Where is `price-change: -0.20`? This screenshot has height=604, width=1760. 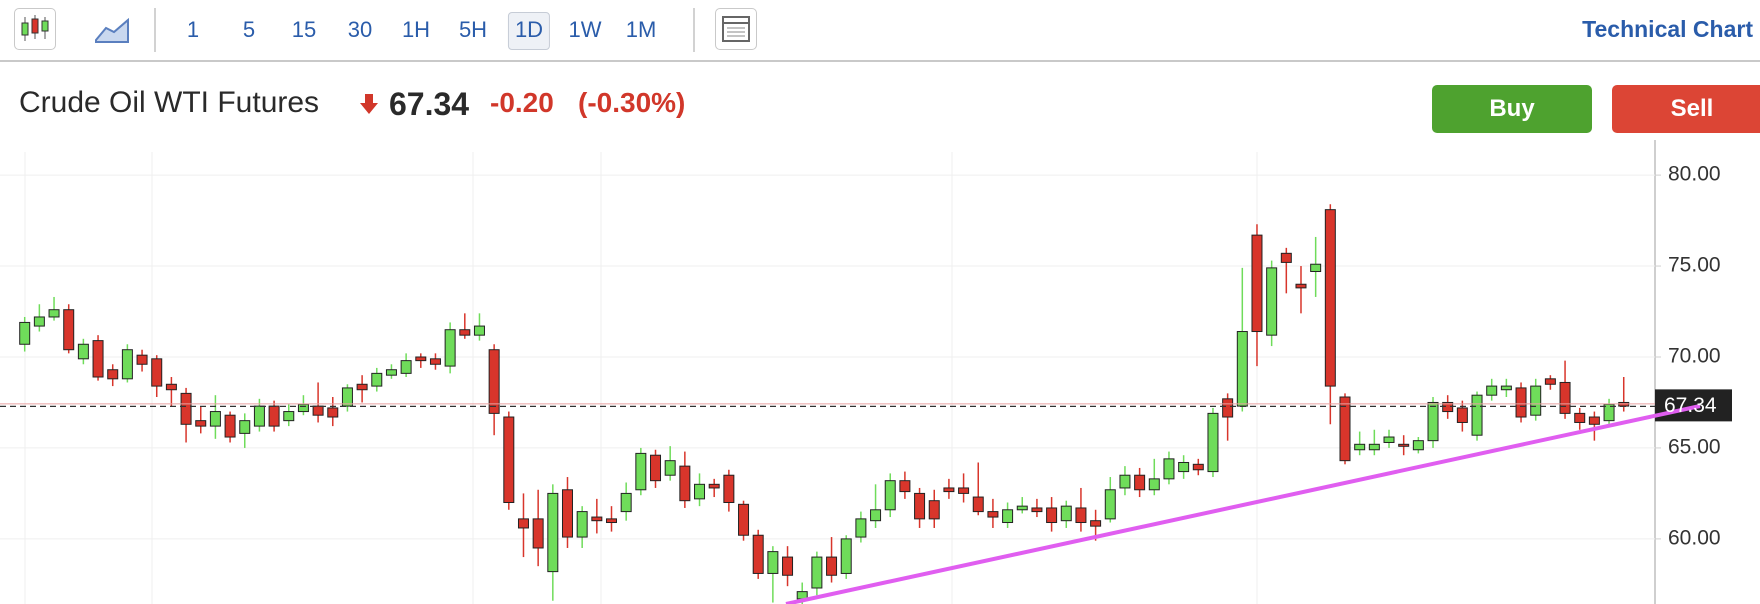 price-change: -0.20 is located at coordinates (522, 102).